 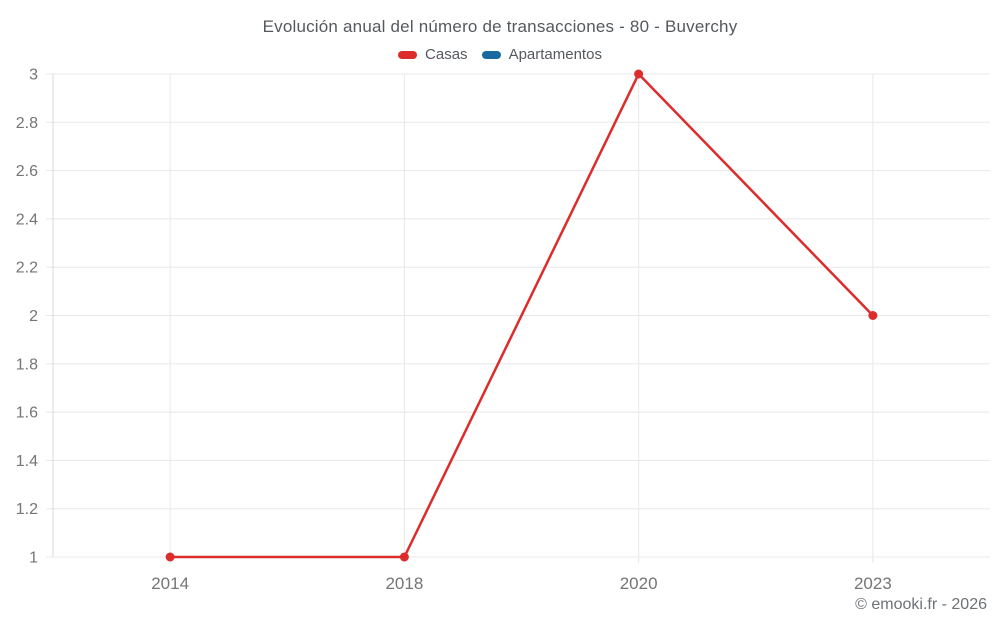 I want to click on legend-item-apartamentos: Apartamentos, so click(x=541, y=54).